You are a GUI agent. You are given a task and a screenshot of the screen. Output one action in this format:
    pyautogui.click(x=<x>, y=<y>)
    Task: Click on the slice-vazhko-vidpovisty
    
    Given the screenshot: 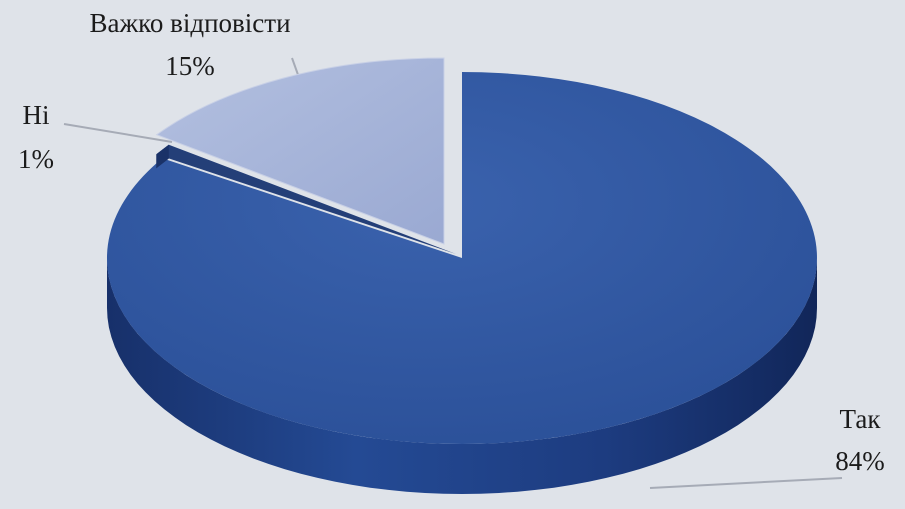 What is the action you would take?
    pyautogui.click(x=300, y=151)
    